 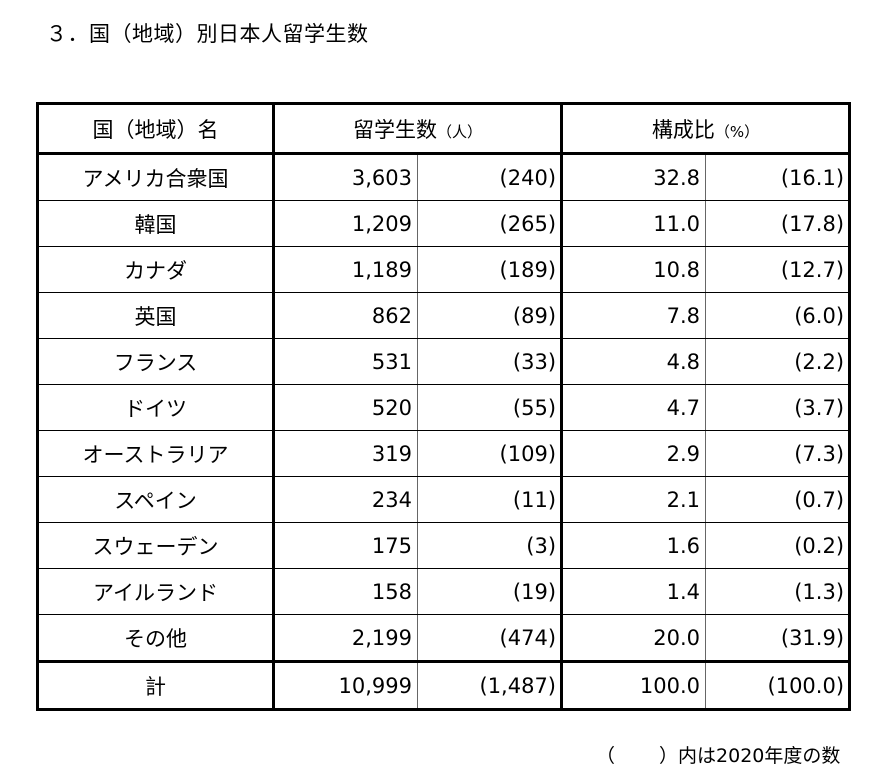 I want to click on table-row: オーストラリア 319 (109) 2.9 (7.3), so click(x=443, y=453).